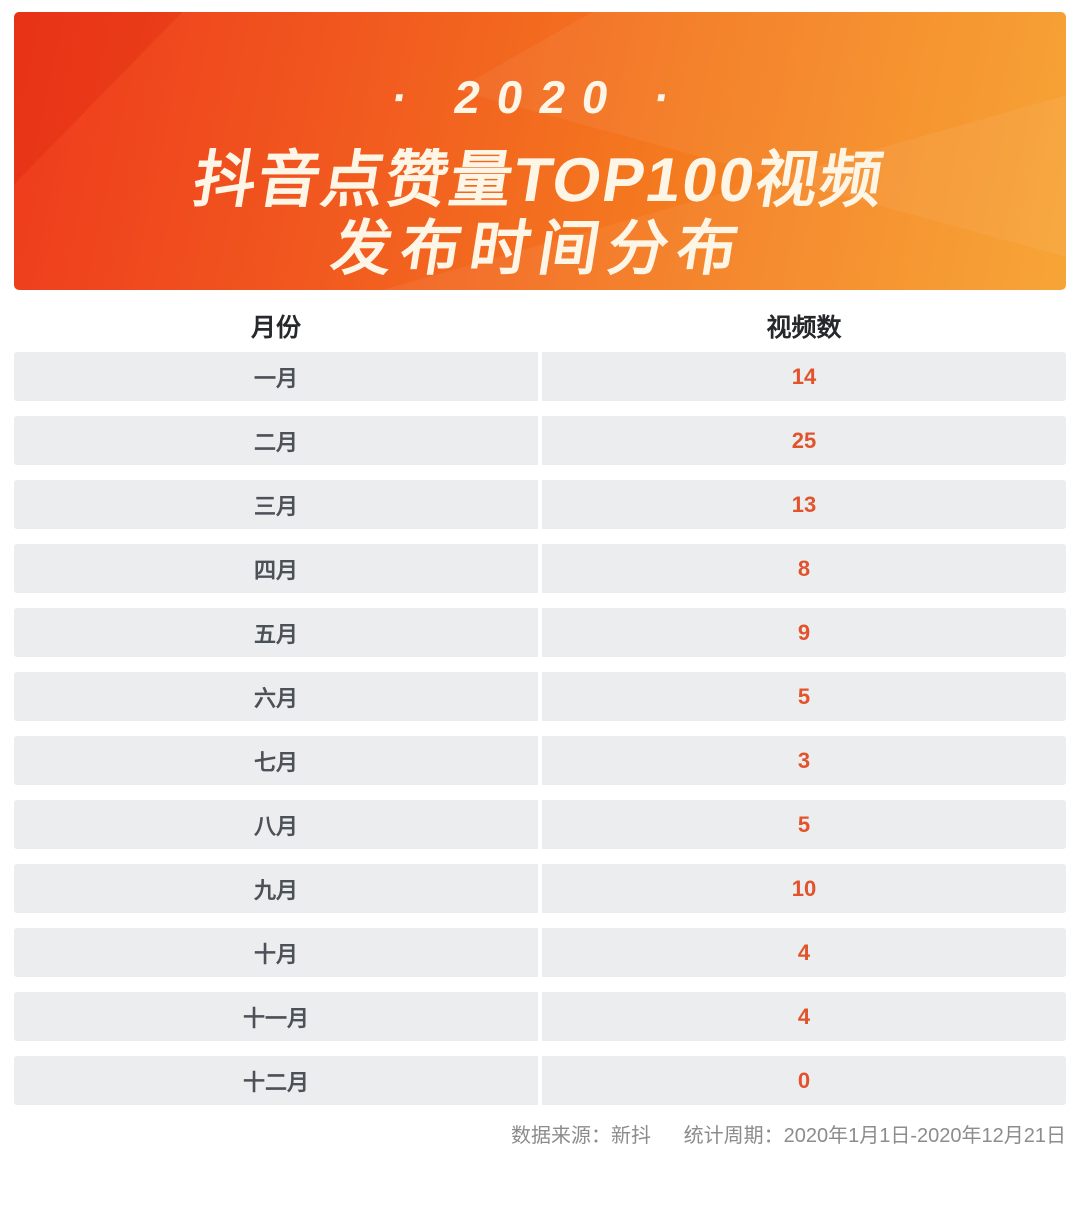 The height and width of the screenshot is (1206, 1080). I want to click on column-header-month: 月份, so click(275, 328).